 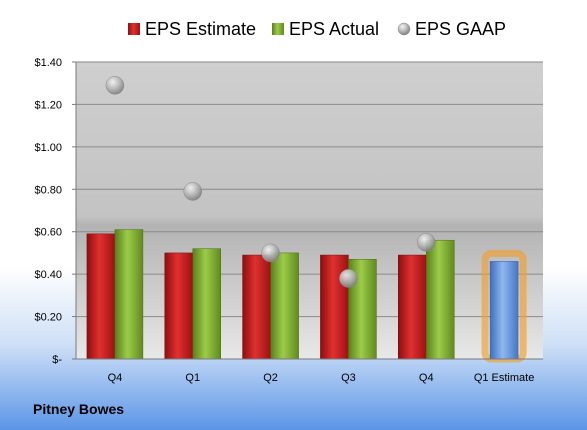 What do you see at coordinates (404, 29) in the screenshot?
I see `legend-marker-eps-gaap` at bounding box center [404, 29].